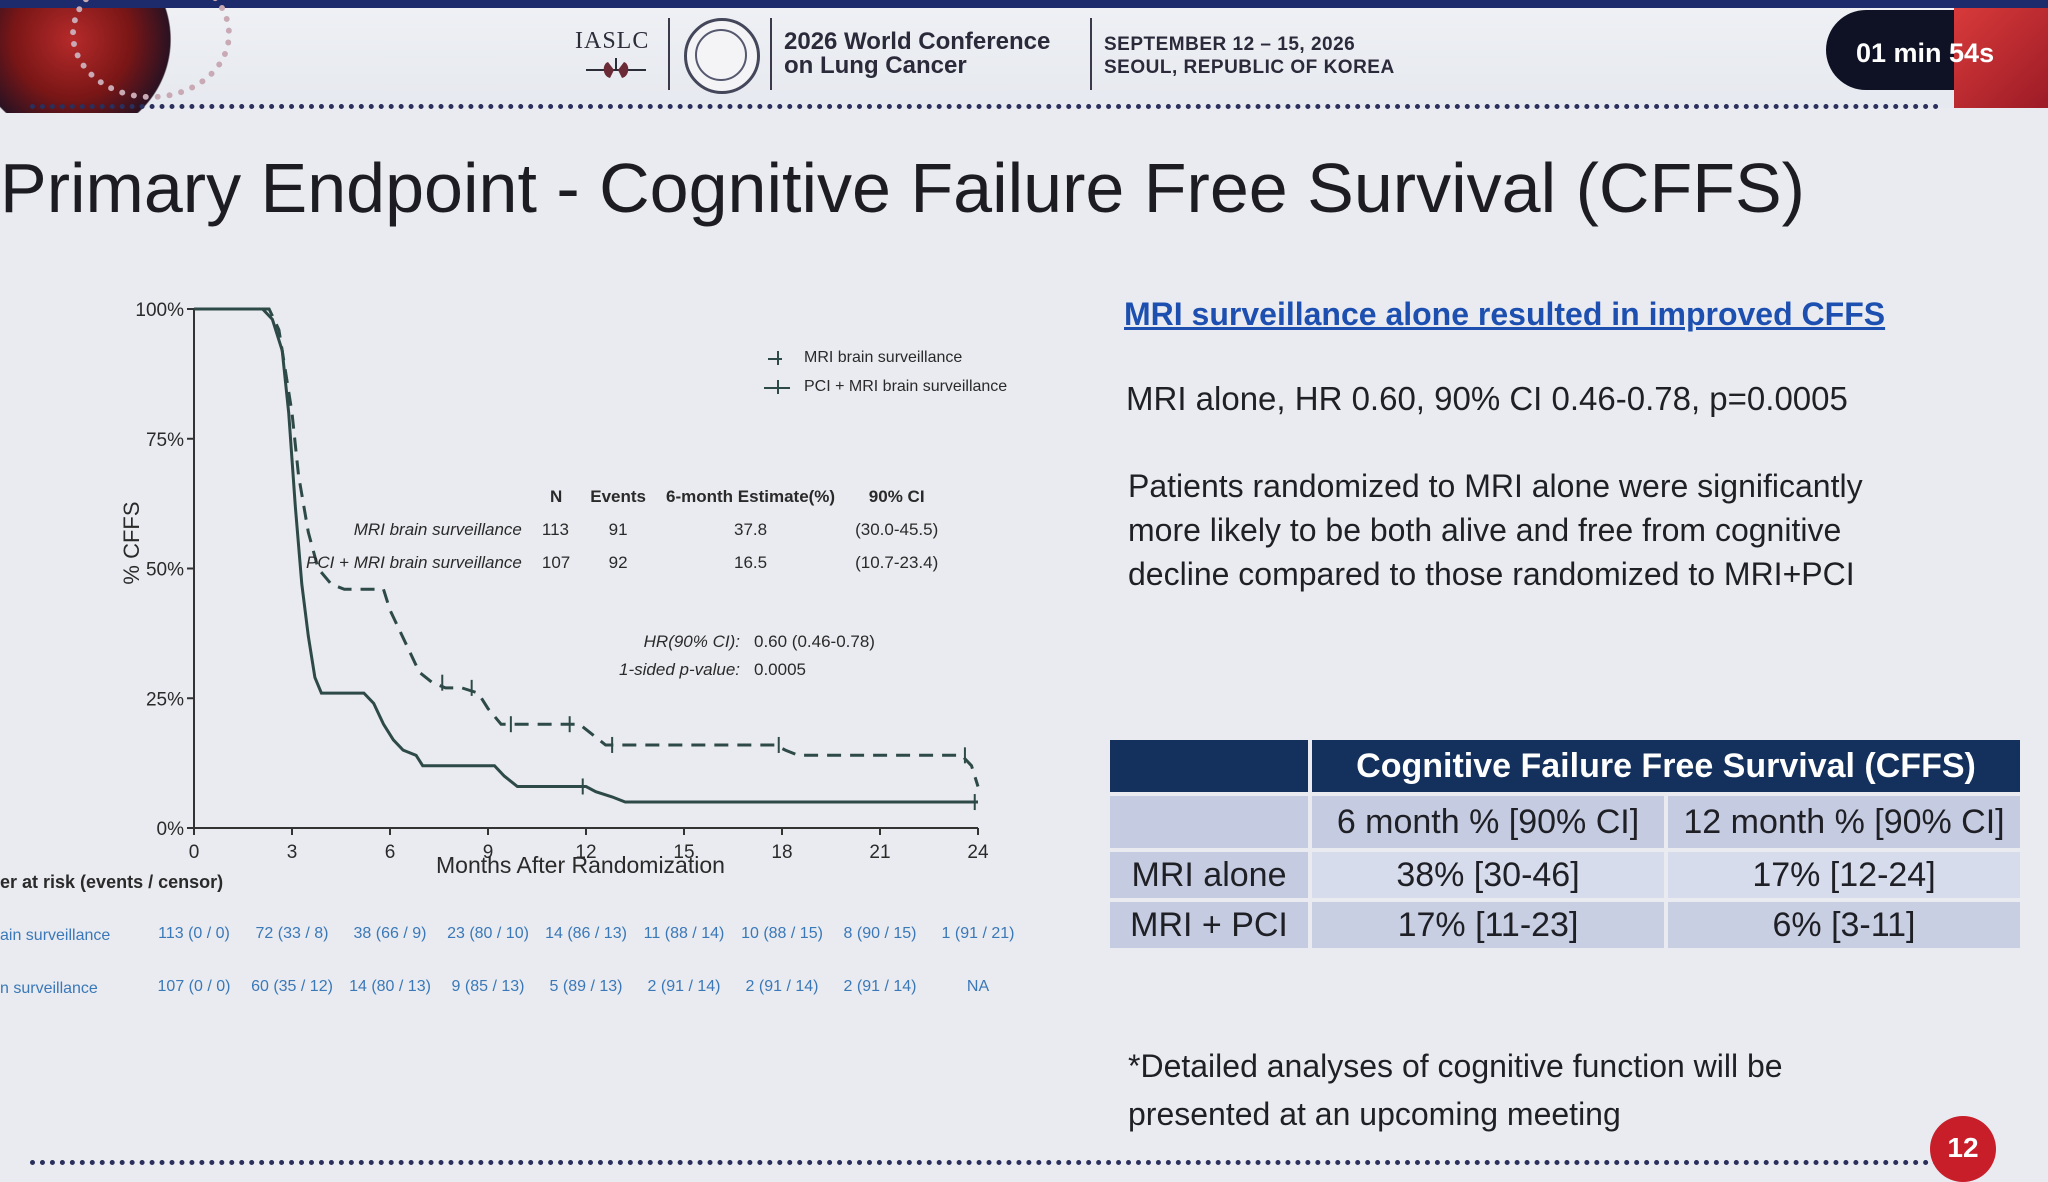  I want to click on results-header-row: 6 month % [90% CI] 12 month % [90% CI], so click(1565, 822).